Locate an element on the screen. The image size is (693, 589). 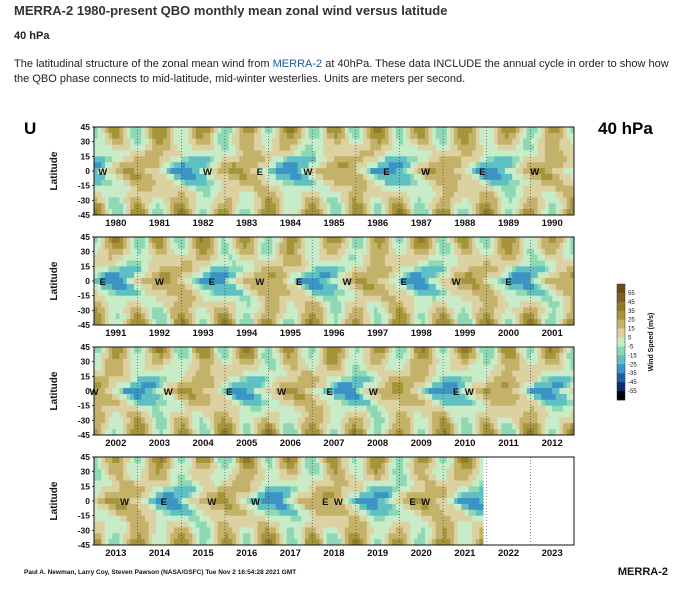
colorbar-tick-label: -45 is located at coordinates (632, 383).